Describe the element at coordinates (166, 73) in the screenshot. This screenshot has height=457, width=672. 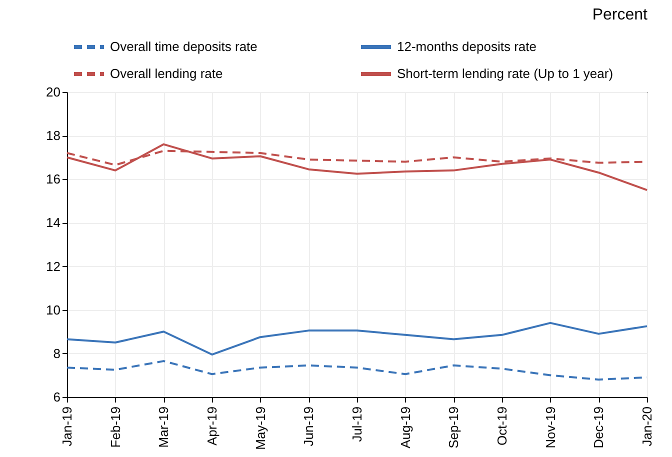
I see `legend-label: Overall lending rate` at that location.